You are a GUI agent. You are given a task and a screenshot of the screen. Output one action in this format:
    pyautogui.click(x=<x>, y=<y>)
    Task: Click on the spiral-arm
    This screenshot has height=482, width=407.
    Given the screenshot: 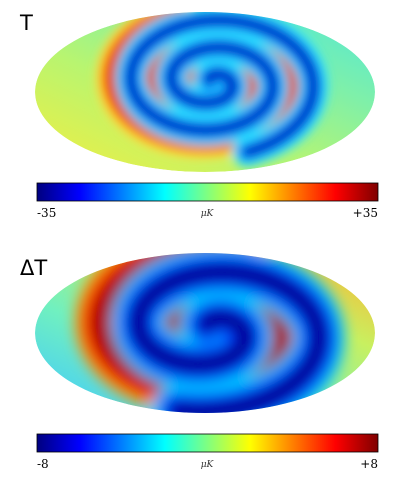 What is the action you would take?
    pyautogui.click(x=222, y=86)
    